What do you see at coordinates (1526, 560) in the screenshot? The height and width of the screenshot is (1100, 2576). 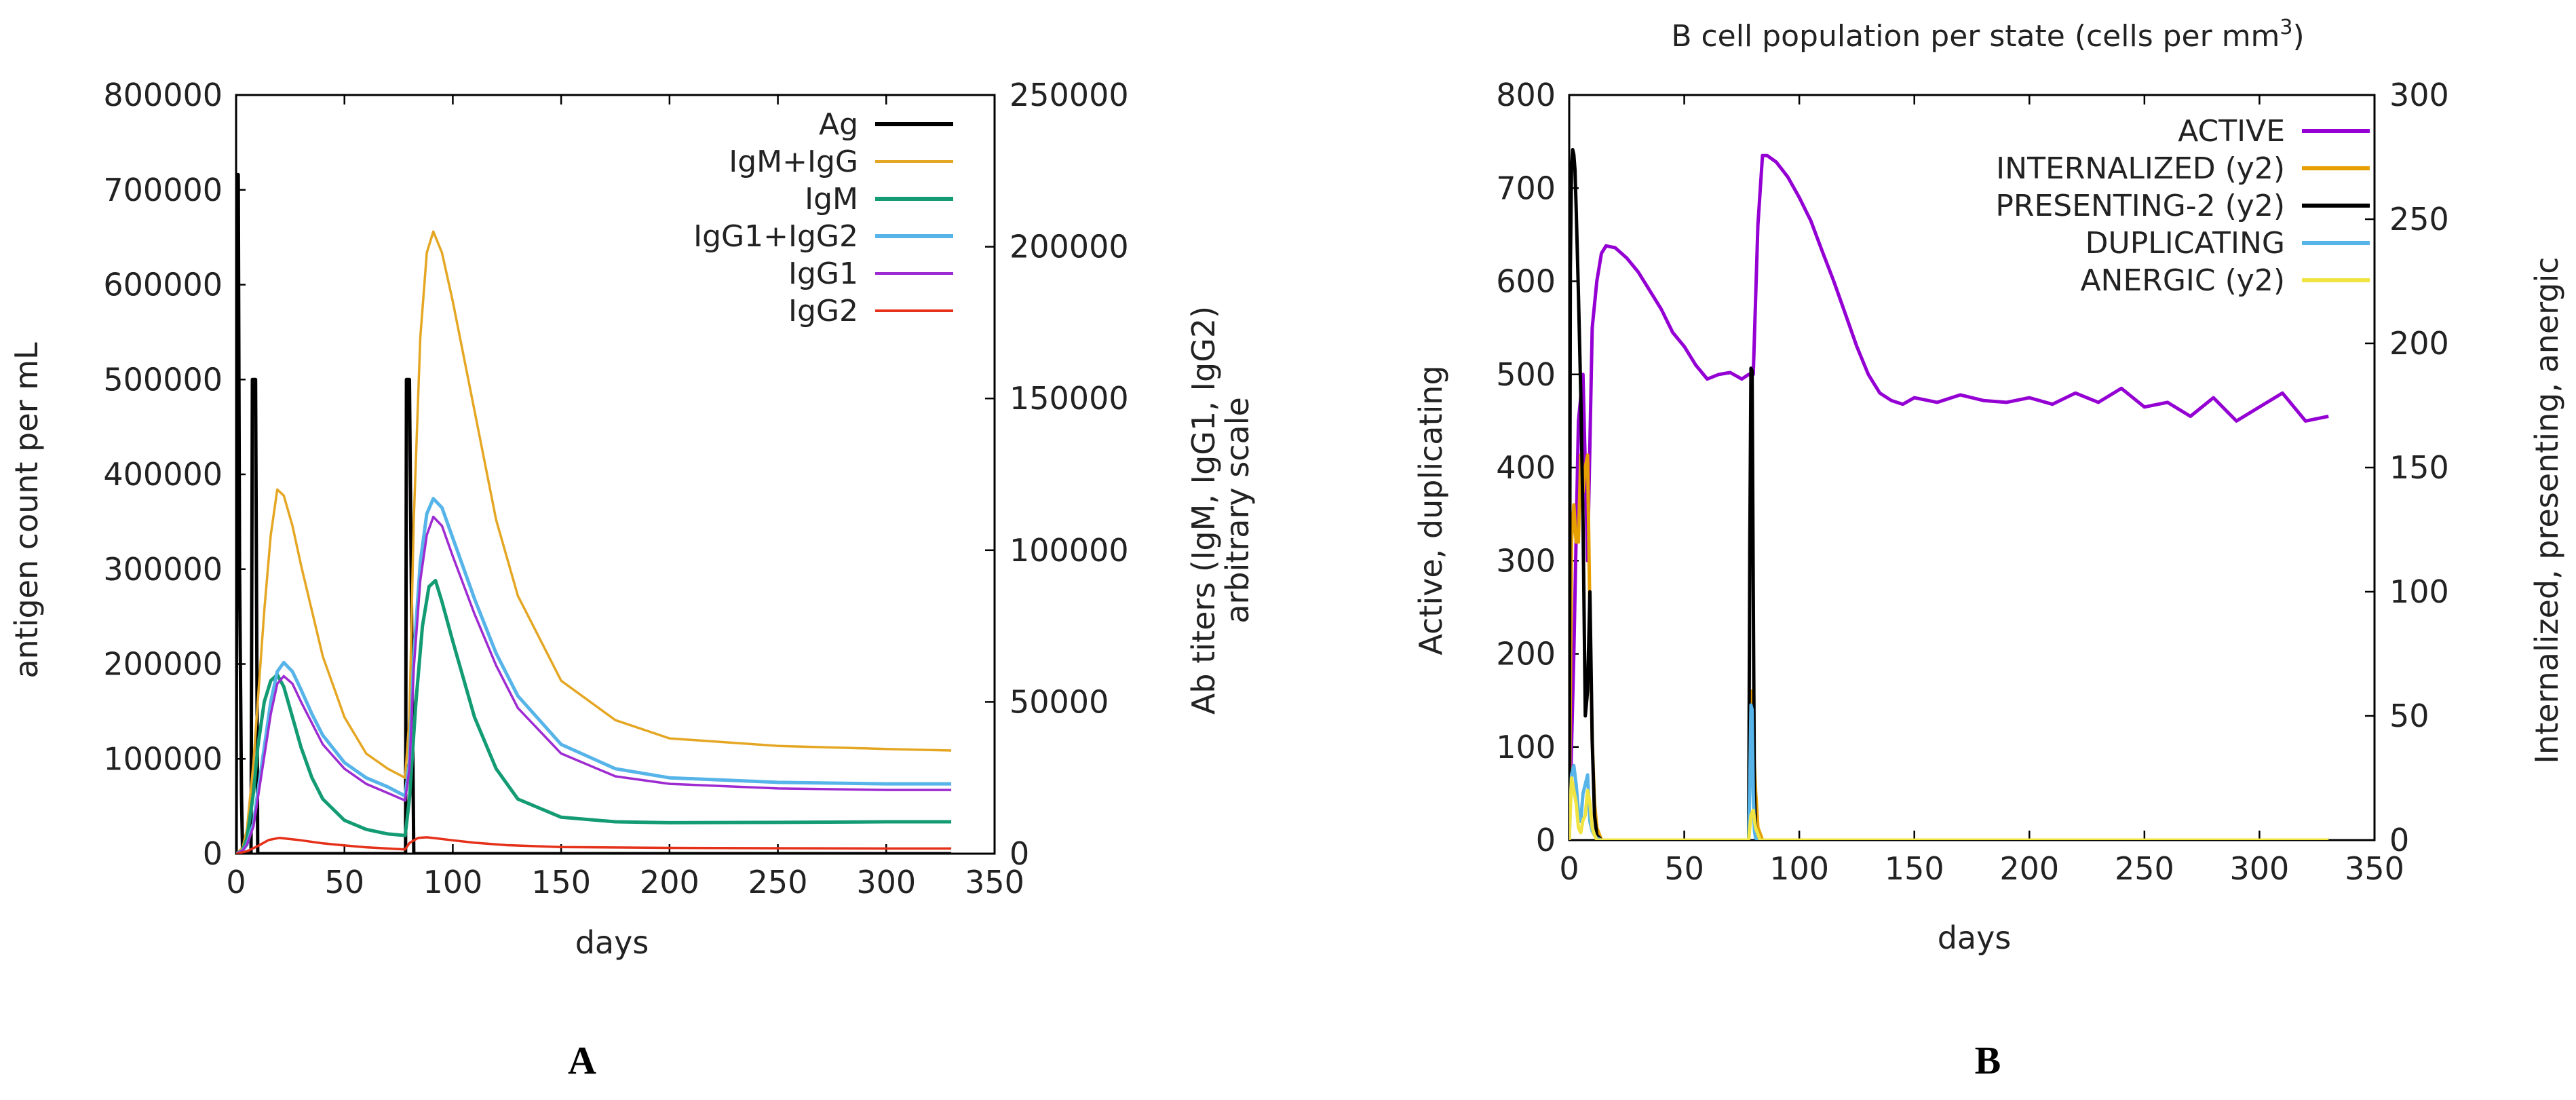 I see `panel-b-ytick-label: 300` at bounding box center [1526, 560].